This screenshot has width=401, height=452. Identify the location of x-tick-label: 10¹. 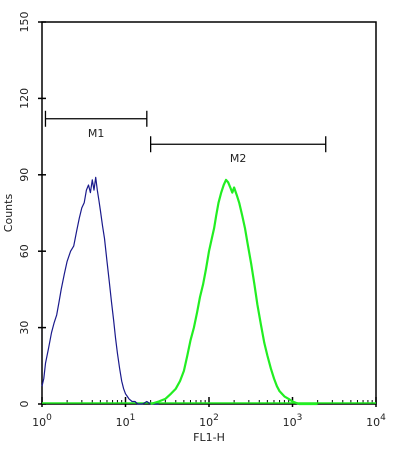
(126, 421).